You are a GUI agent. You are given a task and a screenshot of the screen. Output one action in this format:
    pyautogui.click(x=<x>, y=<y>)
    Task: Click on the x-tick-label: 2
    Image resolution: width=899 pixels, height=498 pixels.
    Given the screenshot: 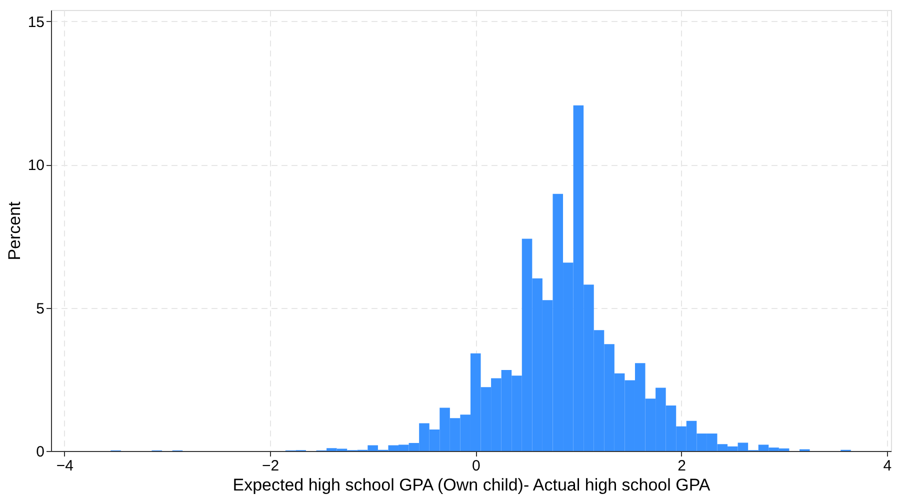 What is the action you would take?
    pyautogui.click(x=682, y=466)
    